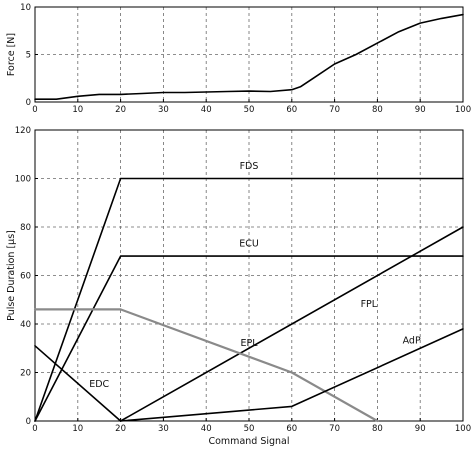 The image size is (474, 454). I want to click on series-label-epl: EPL, so click(249, 343).